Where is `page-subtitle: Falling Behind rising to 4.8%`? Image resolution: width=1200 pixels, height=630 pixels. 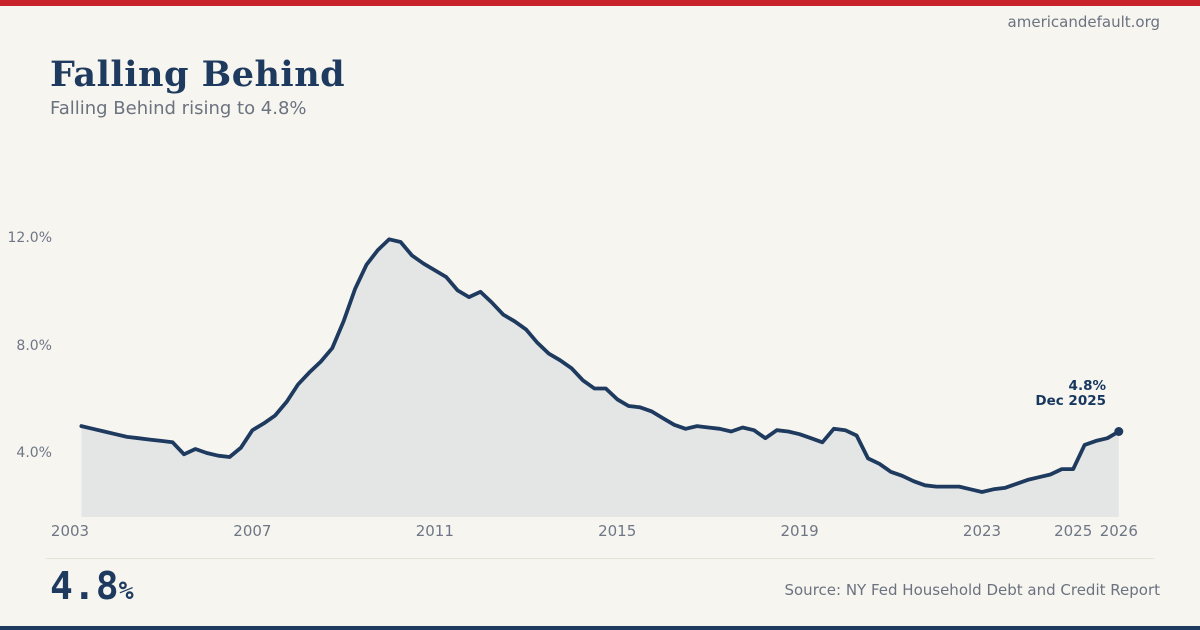 page-subtitle: Falling Behind rising to 4.8% is located at coordinates (178, 108).